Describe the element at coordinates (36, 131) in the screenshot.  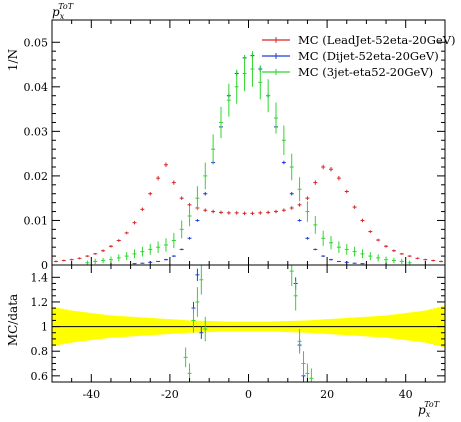
I see `y-tick-label: 0.03` at that location.